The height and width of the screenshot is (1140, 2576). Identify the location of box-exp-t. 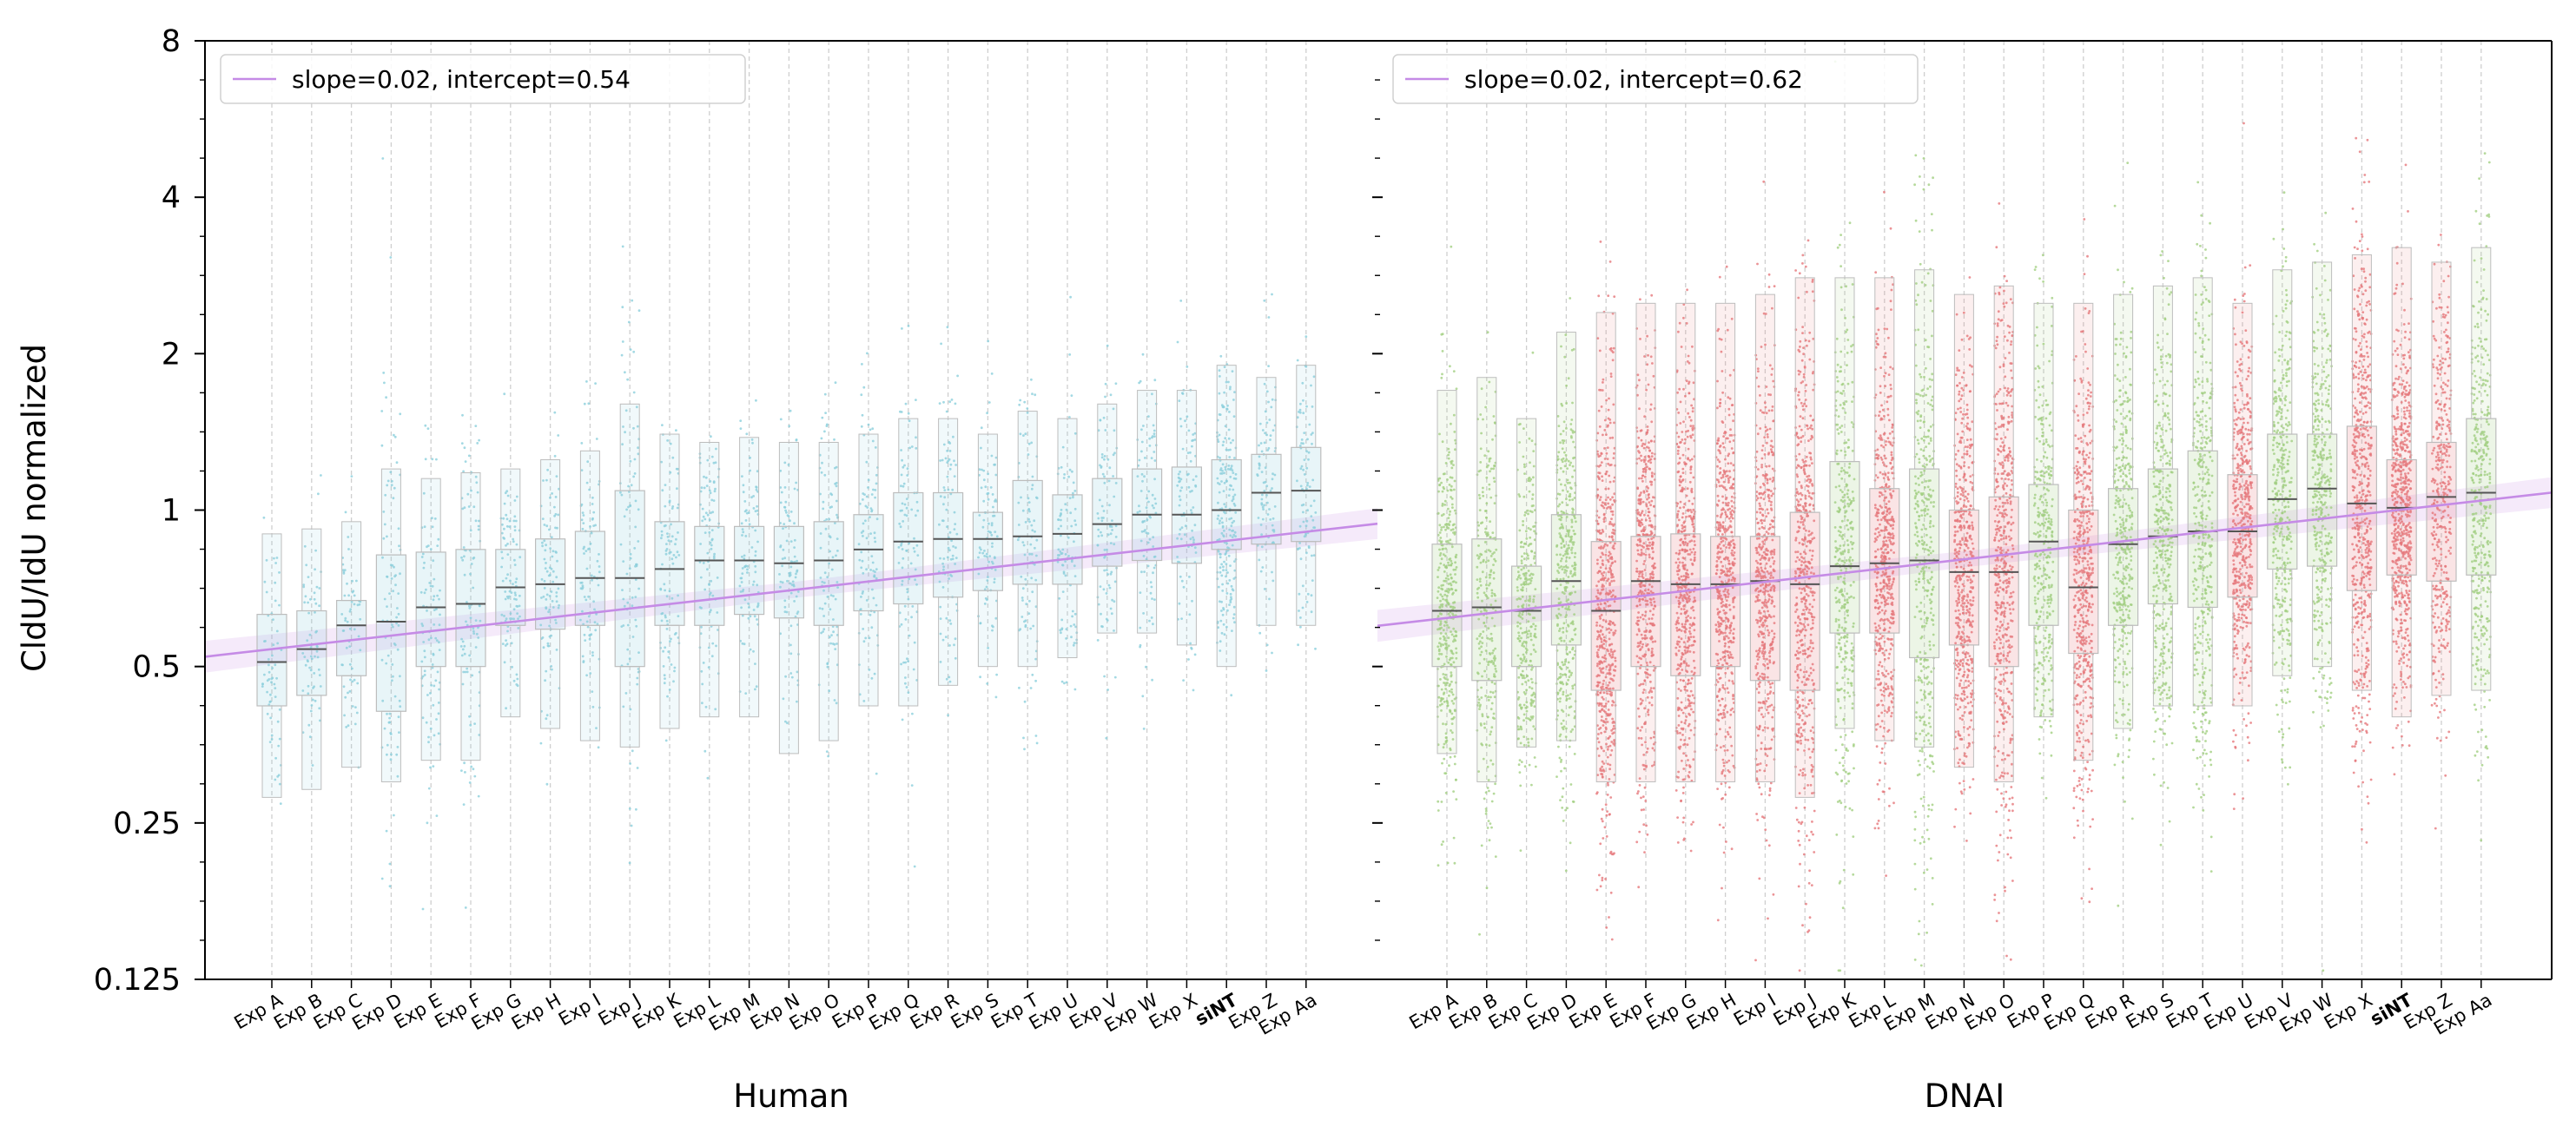
(1027, 539).